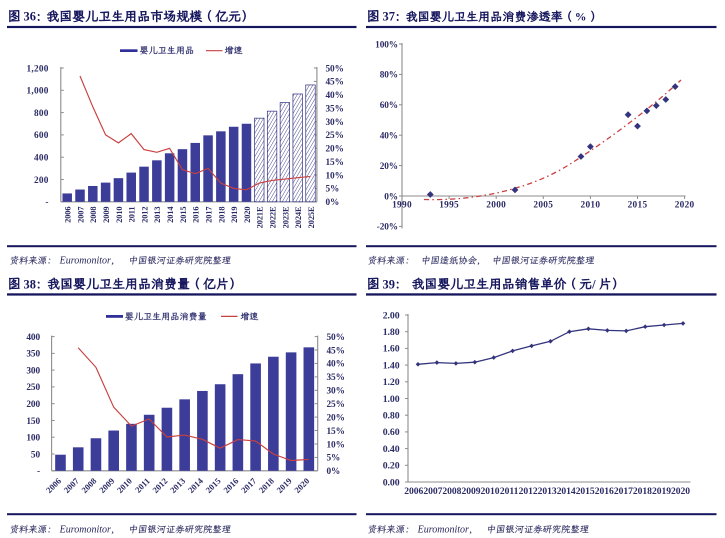 This screenshot has width=725, height=538. What do you see at coordinates (389, 17) in the screenshot?
I see `svg-text: 37` at bounding box center [389, 17].